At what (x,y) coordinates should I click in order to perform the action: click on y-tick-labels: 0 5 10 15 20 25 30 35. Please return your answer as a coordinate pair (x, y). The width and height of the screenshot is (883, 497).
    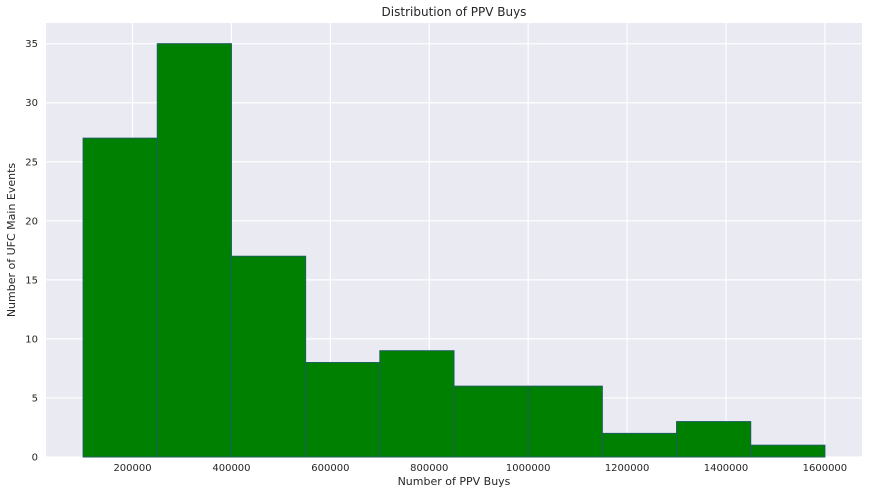
    Looking at the image, I should click on (31, 251).